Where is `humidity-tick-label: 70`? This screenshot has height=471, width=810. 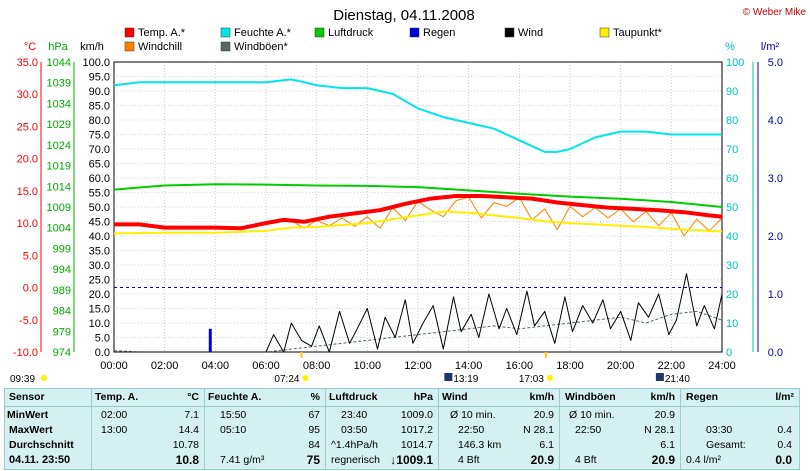 humidity-tick-label: 70 is located at coordinates (732, 150).